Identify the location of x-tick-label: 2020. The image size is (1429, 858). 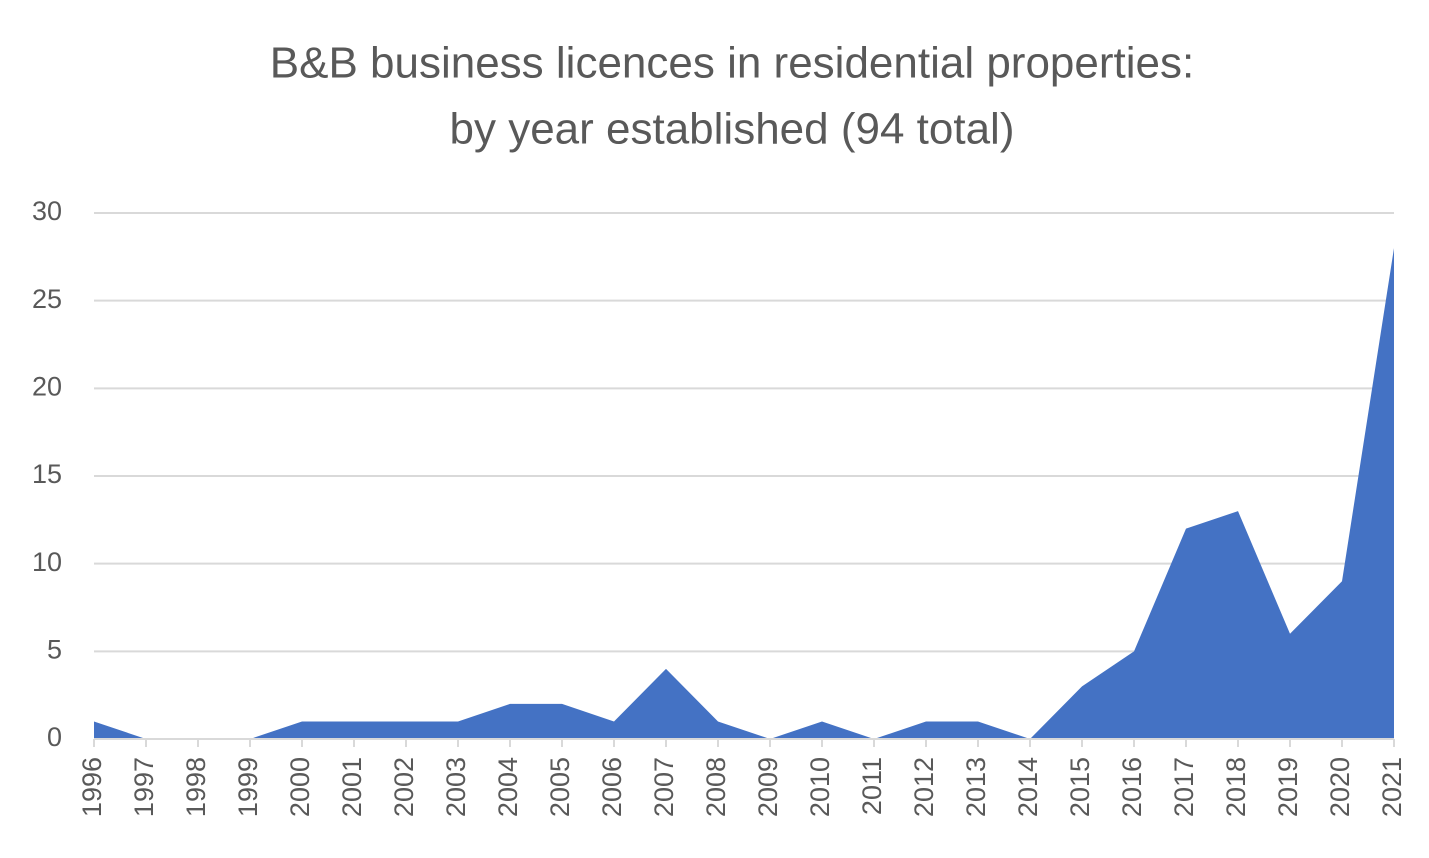
(1340, 787).